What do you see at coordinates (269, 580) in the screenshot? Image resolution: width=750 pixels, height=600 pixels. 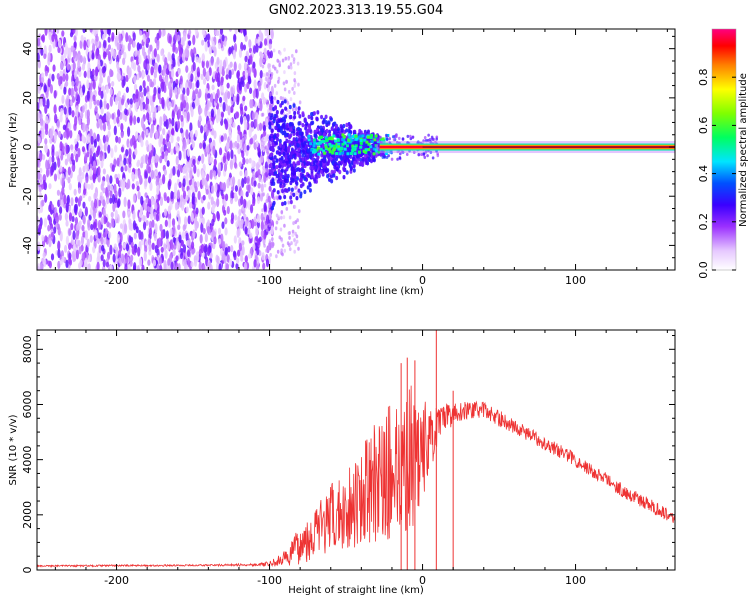 I see `snr-x-tick-label: -100` at bounding box center [269, 580].